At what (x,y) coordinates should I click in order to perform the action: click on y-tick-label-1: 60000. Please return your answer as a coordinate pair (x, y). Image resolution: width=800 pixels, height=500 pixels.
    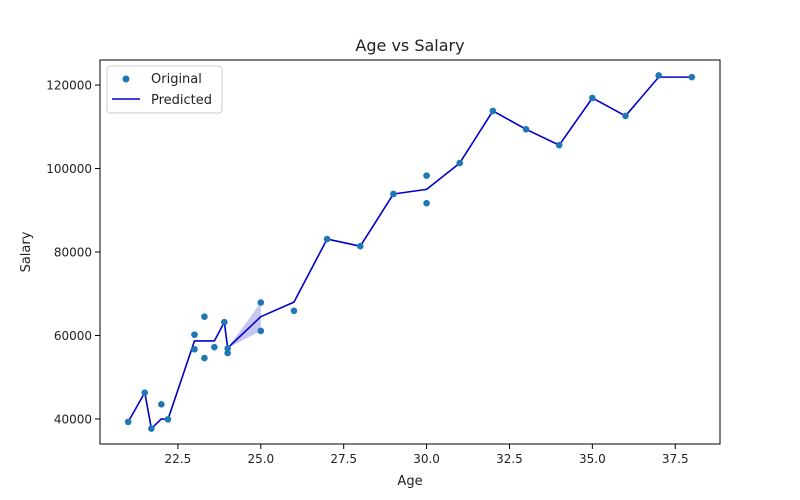
    Looking at the image, I should click on (73, 336).